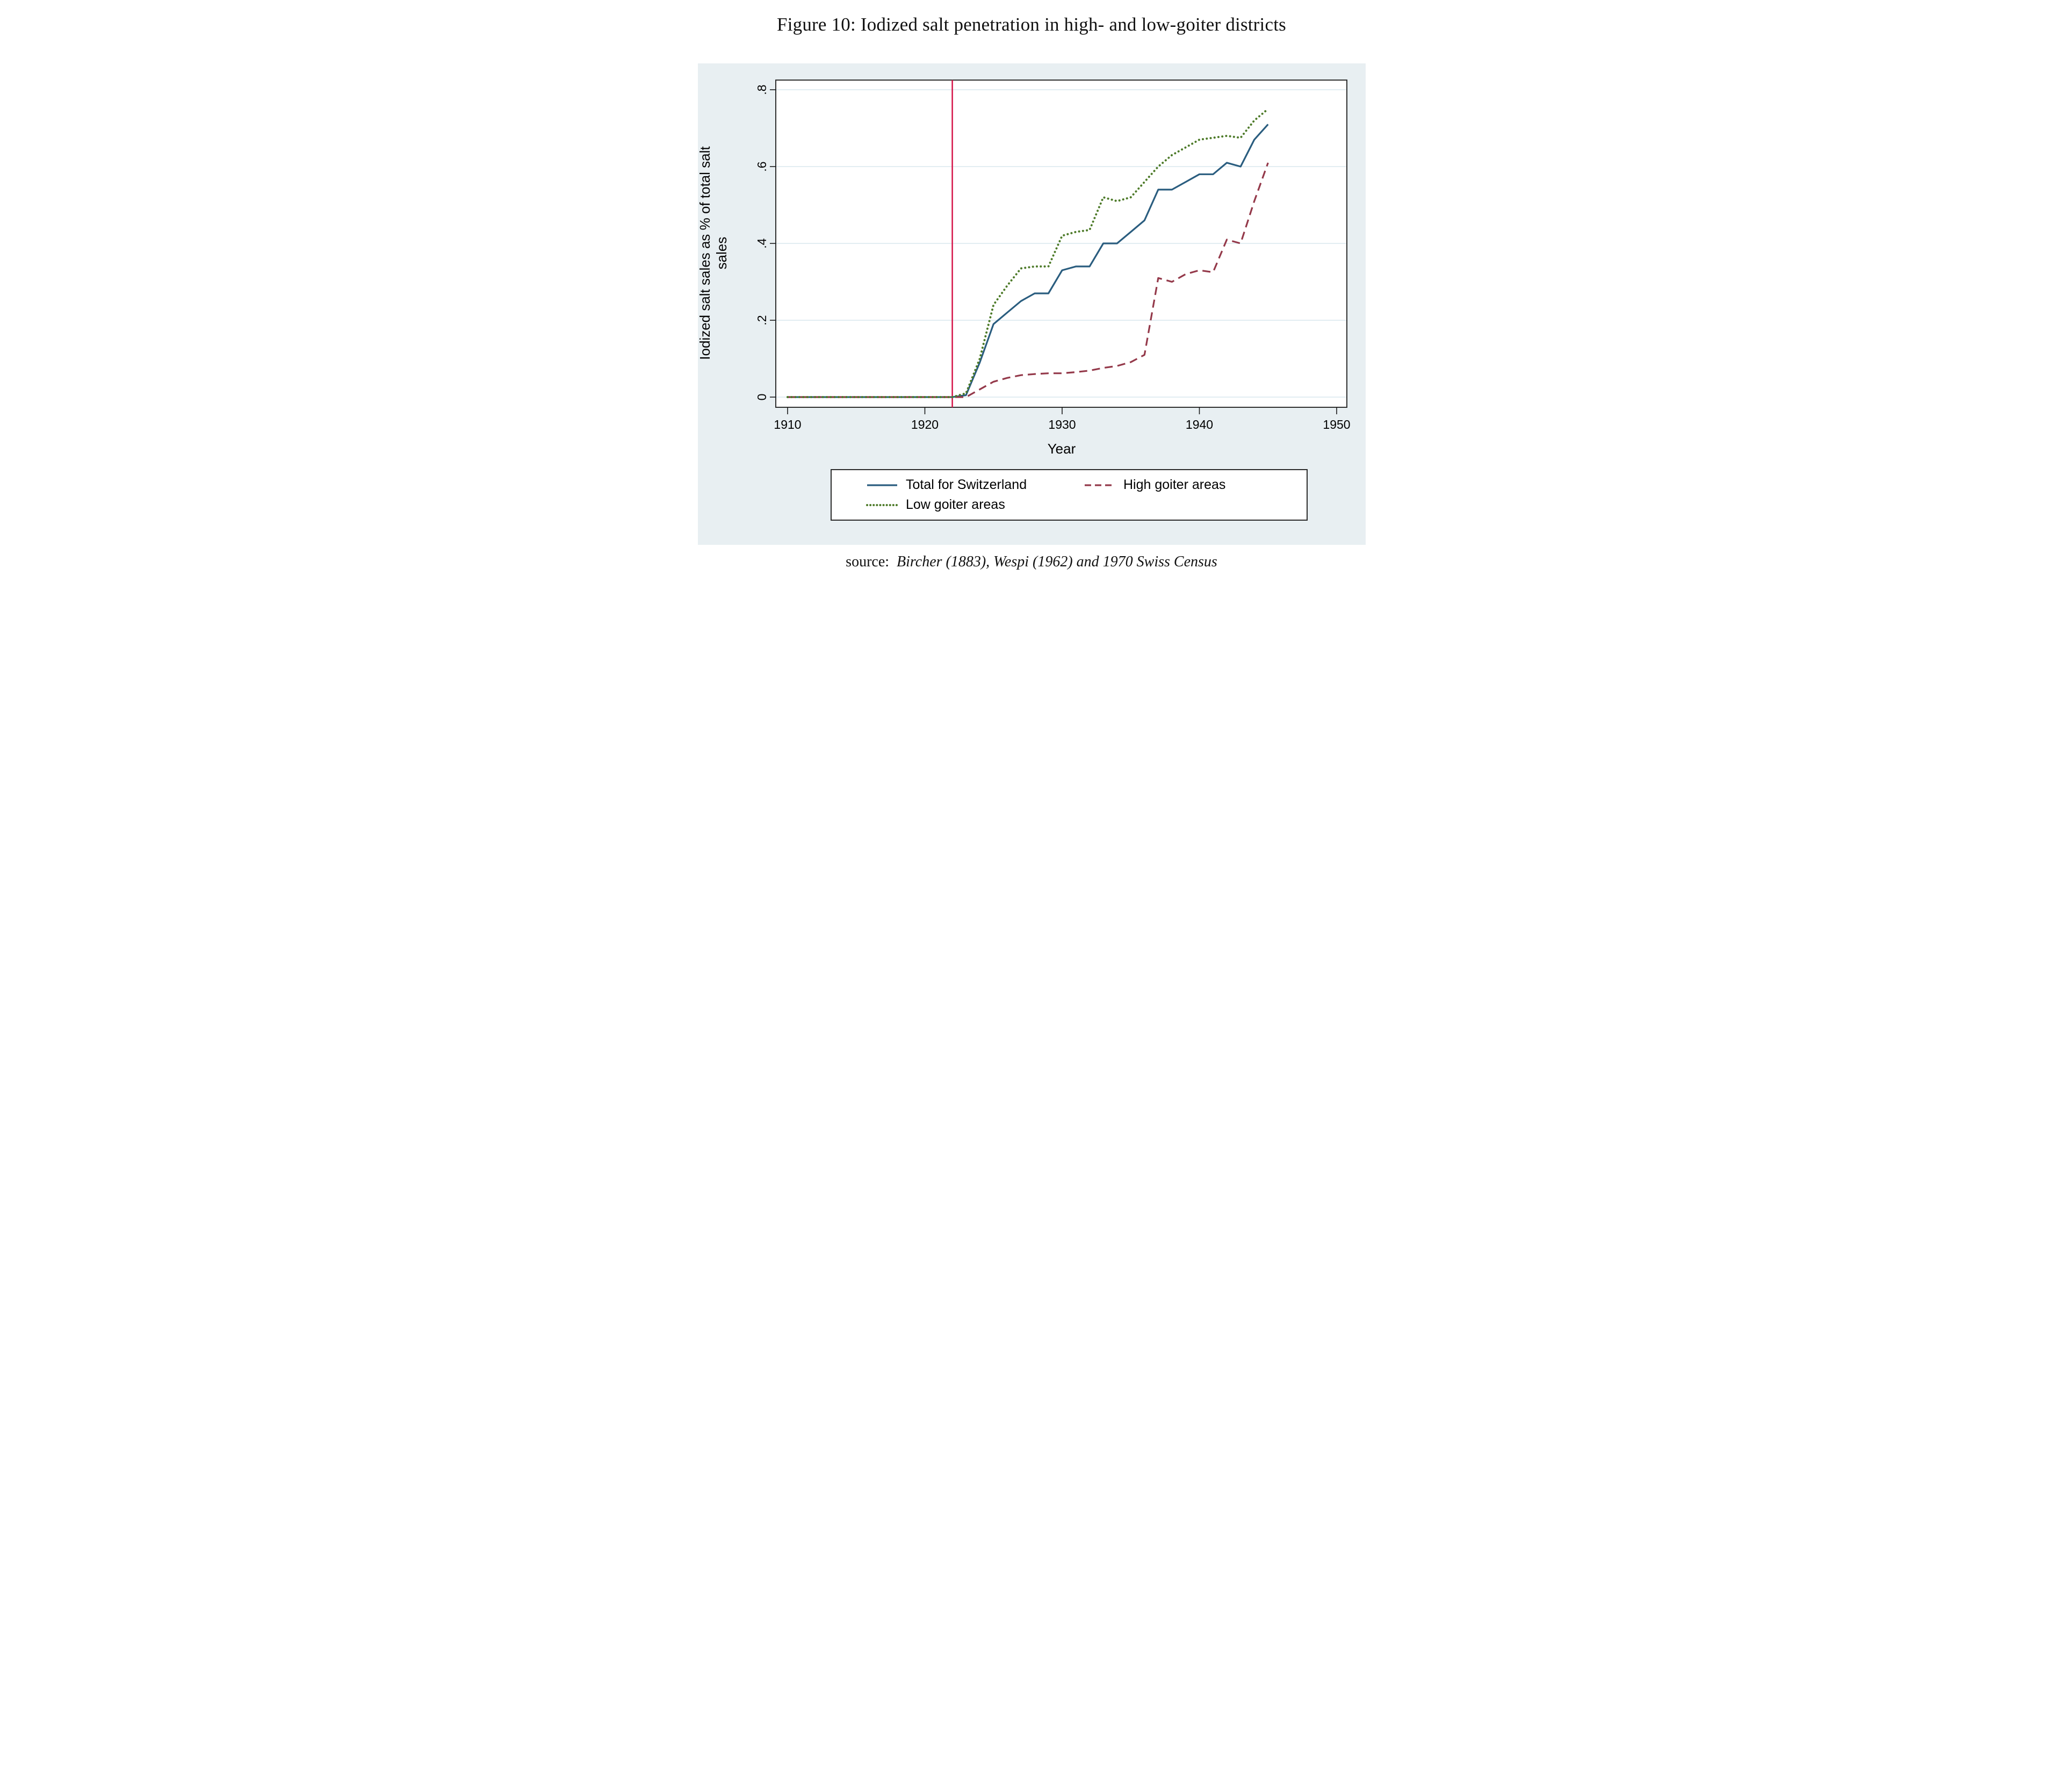 The image size is (2063, 1792). What do you see at coordinates (868, 561) in the screenshot?
I see `source-prefix: source:` at bounding box center [868, 561].